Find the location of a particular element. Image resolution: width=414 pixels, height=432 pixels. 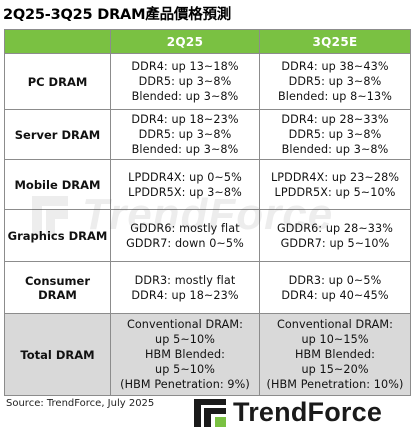

cell-line: (HBM Penetration: 10%) is located at coordinates (335, 384).